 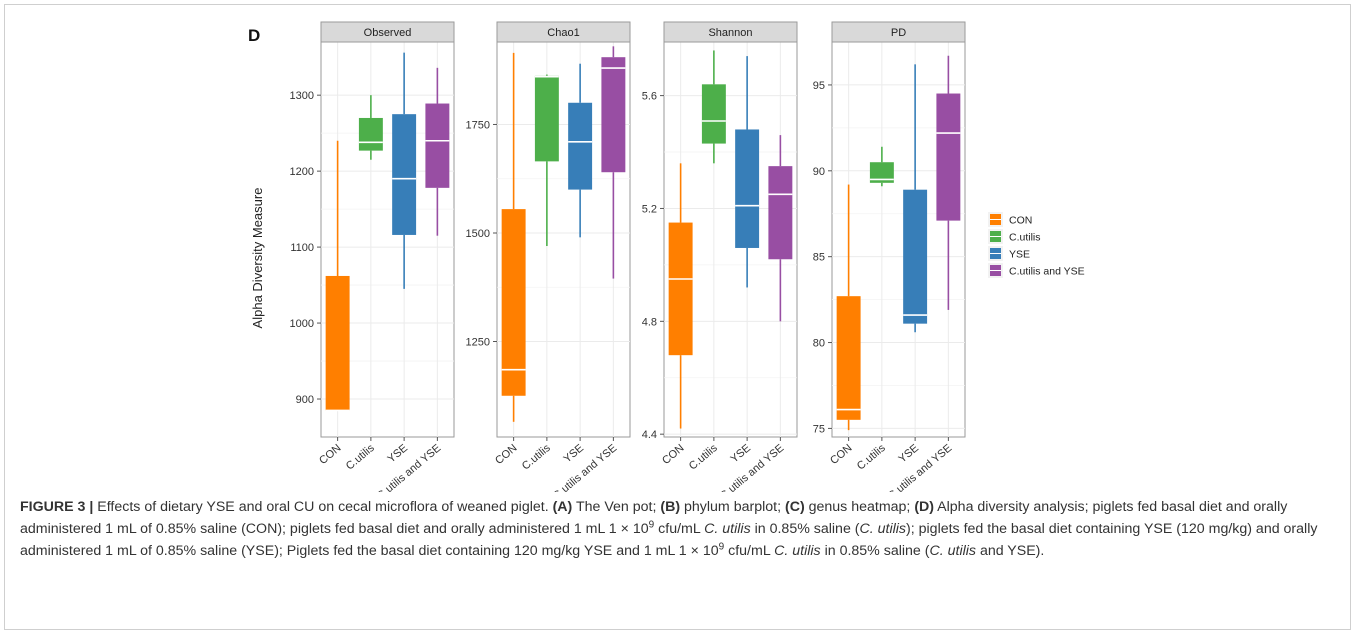 I want to click on legend-item: CON, so click(x=1010, y=219).